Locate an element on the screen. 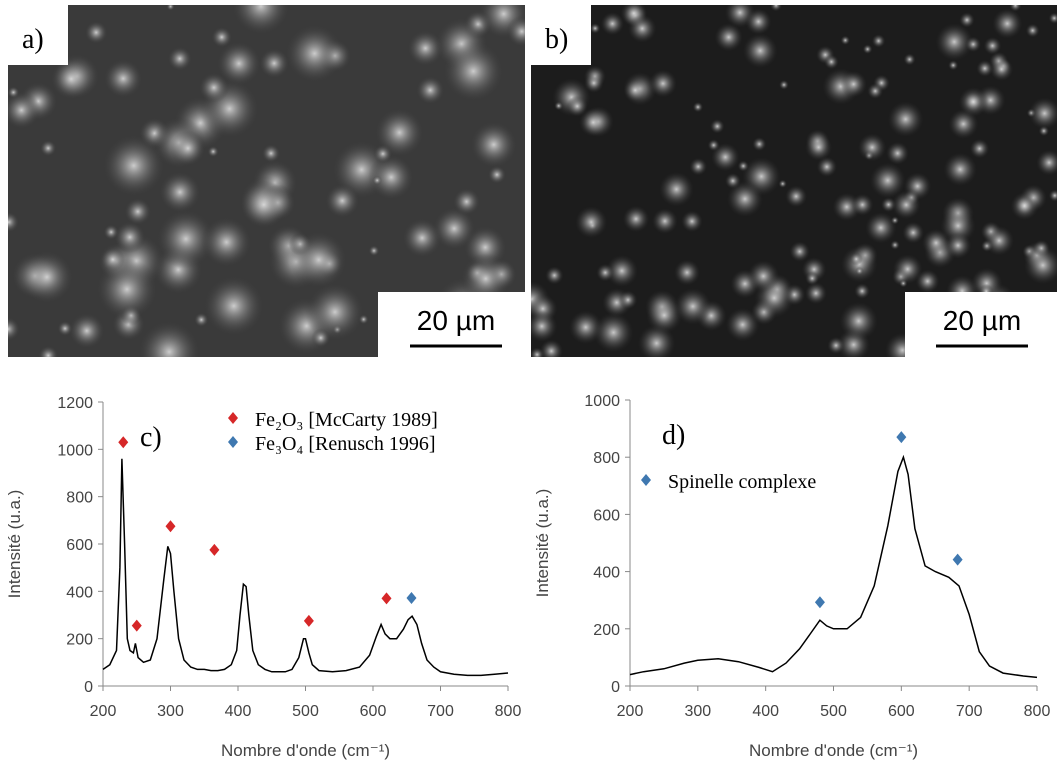  x-tick-label: 800 is located at coordinates (508, 711).